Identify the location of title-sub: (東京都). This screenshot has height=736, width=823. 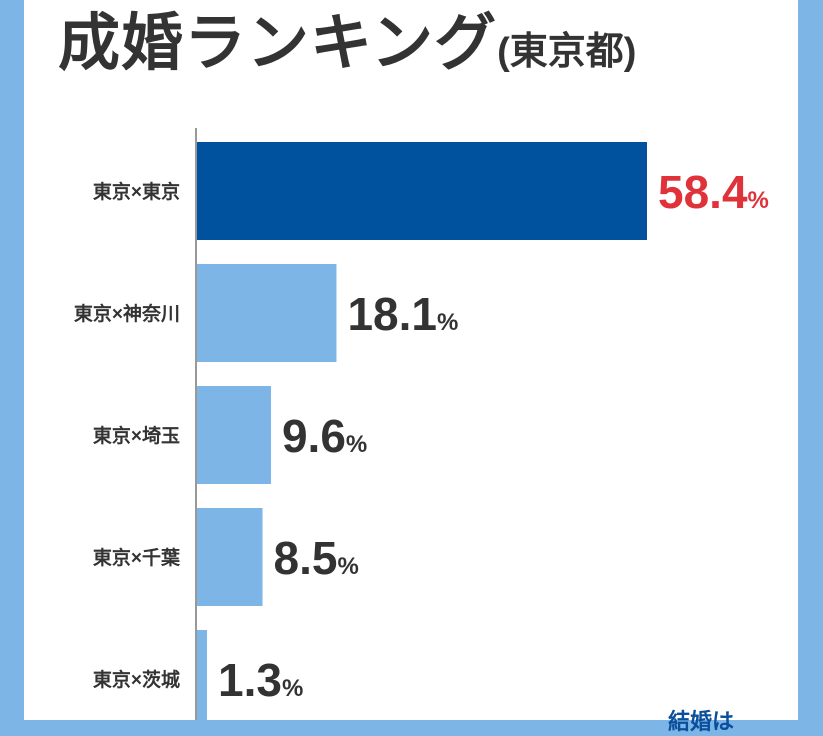
(567, 52).